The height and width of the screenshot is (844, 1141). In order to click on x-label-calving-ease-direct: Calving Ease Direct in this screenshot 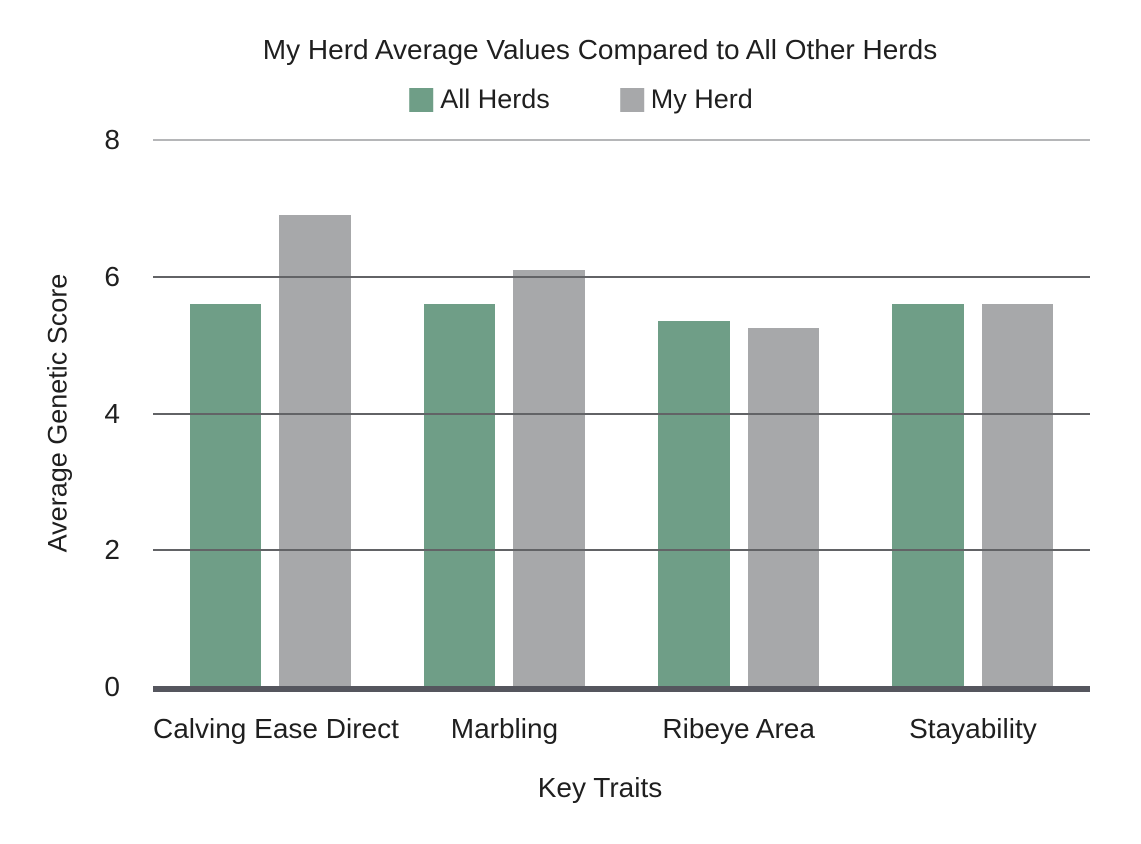, I will do `click(276, 728)`.